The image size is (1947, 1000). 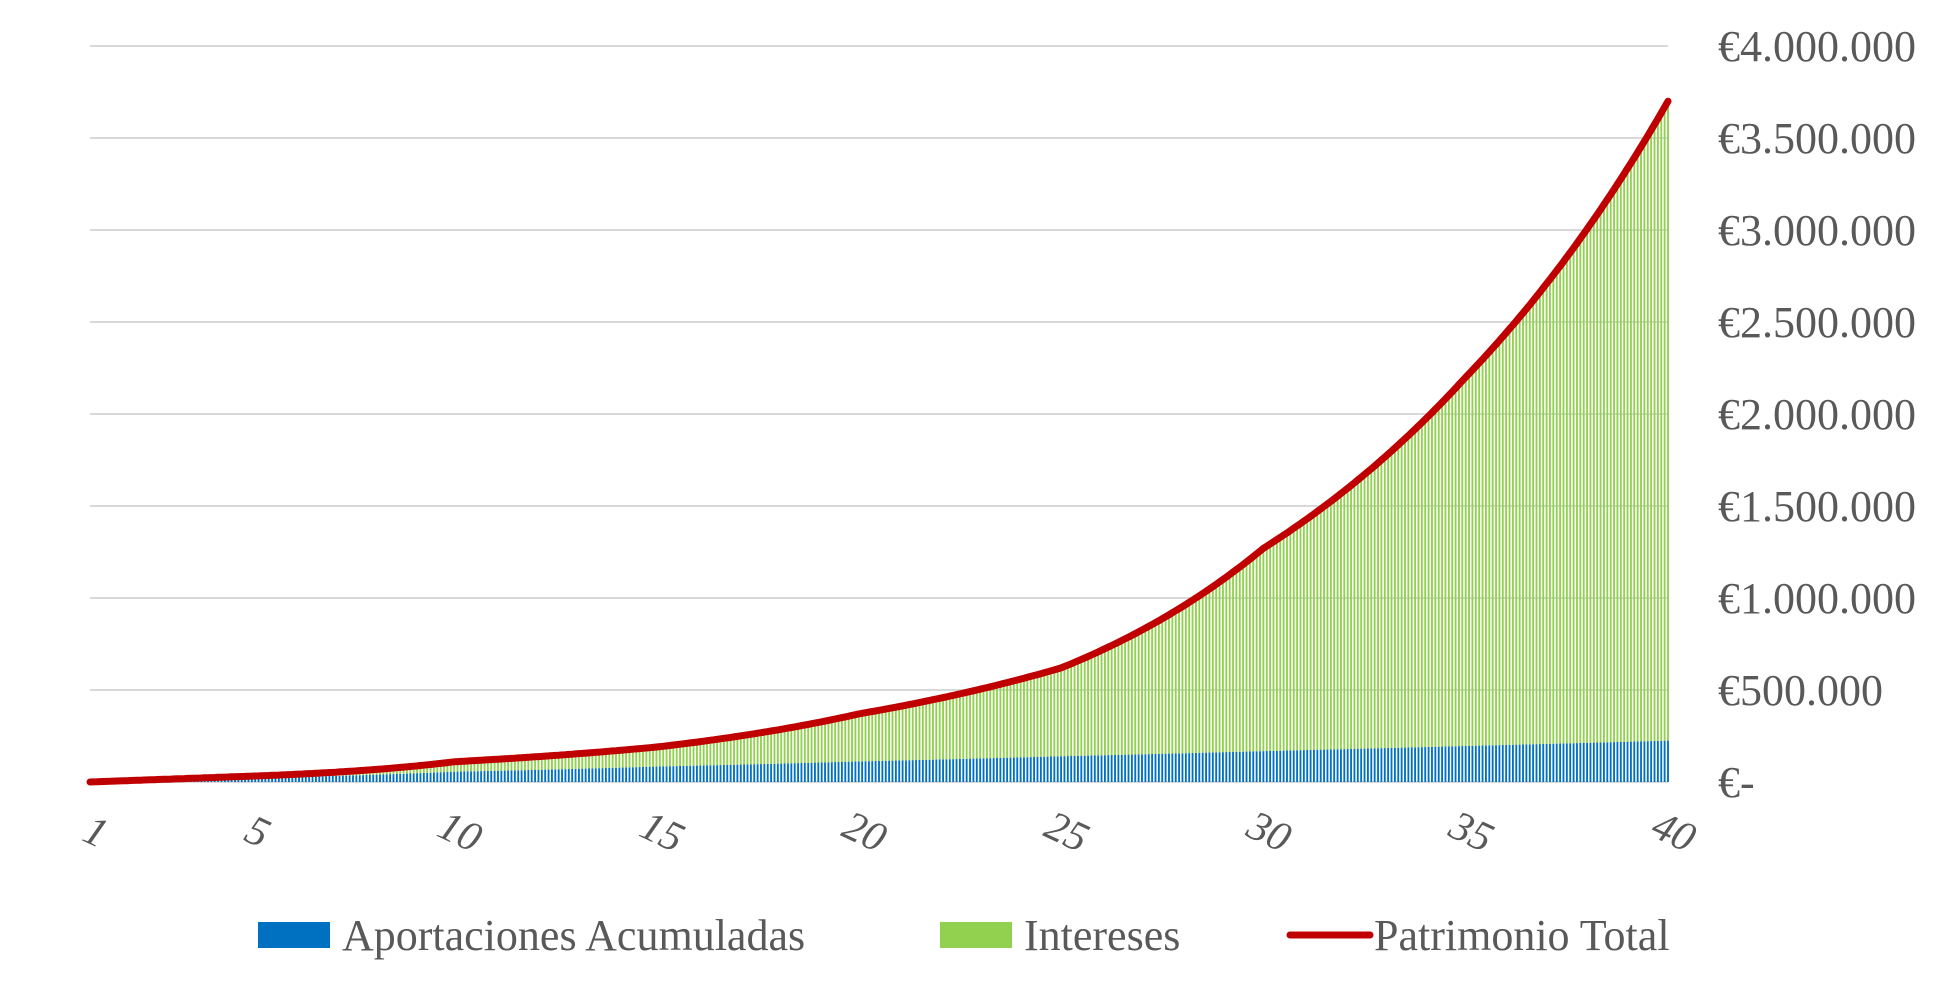 I want to click on y-tick-label: €2.500.000, so click(x=1817, y=322).